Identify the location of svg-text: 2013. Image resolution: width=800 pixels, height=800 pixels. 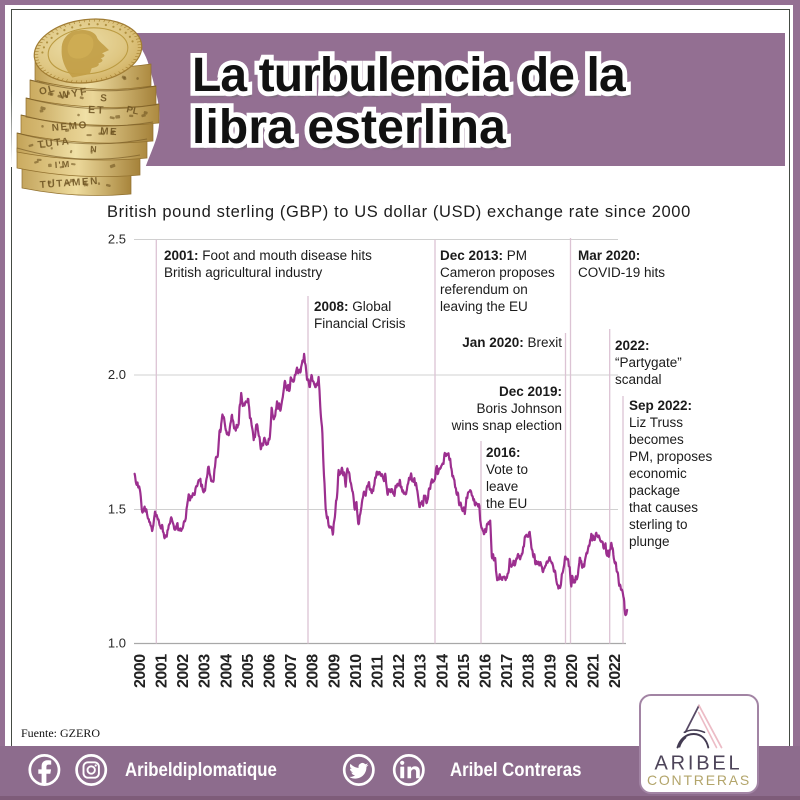
(421, 671).